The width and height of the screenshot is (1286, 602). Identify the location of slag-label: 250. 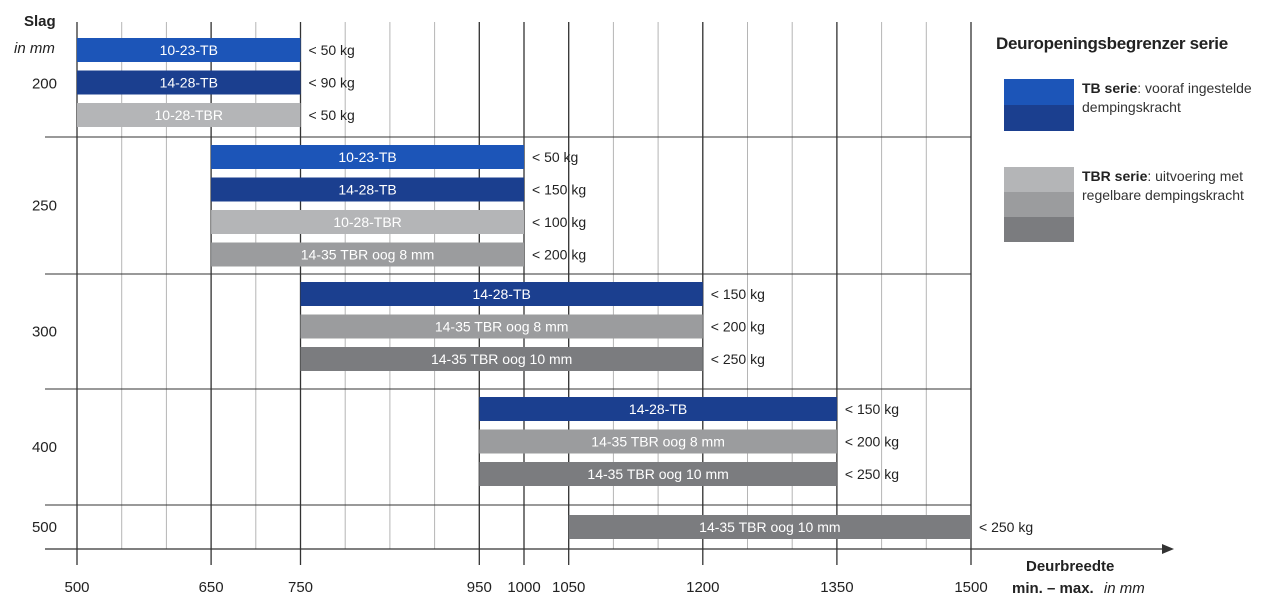
(44, 206).